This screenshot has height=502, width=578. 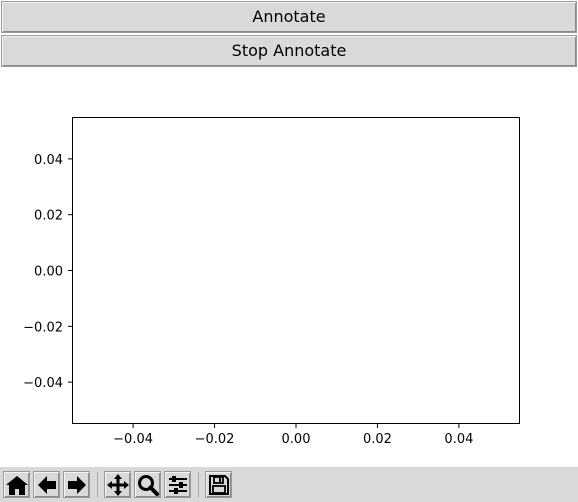 What do you see at coordinates (48, 160) in the screenshot?
I see `y-tick-label: 0.04` at bounding box center [48, 160].